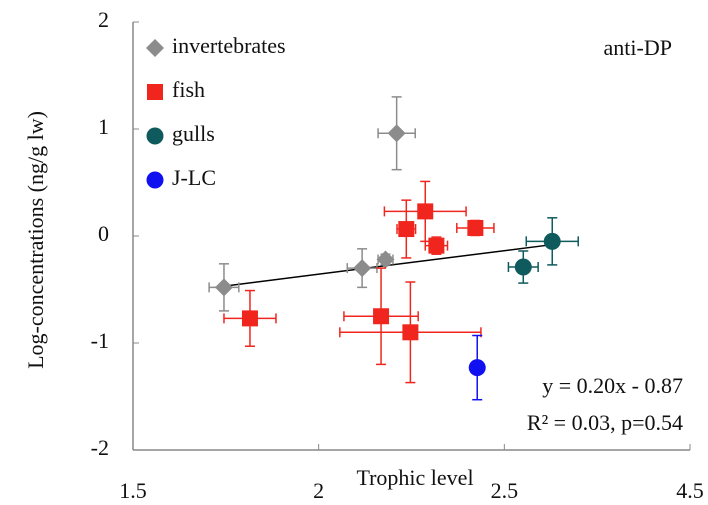  Describe the element at coordinates (638, 47) in the screenshot. I see `annotation: anti-DP` at that location.